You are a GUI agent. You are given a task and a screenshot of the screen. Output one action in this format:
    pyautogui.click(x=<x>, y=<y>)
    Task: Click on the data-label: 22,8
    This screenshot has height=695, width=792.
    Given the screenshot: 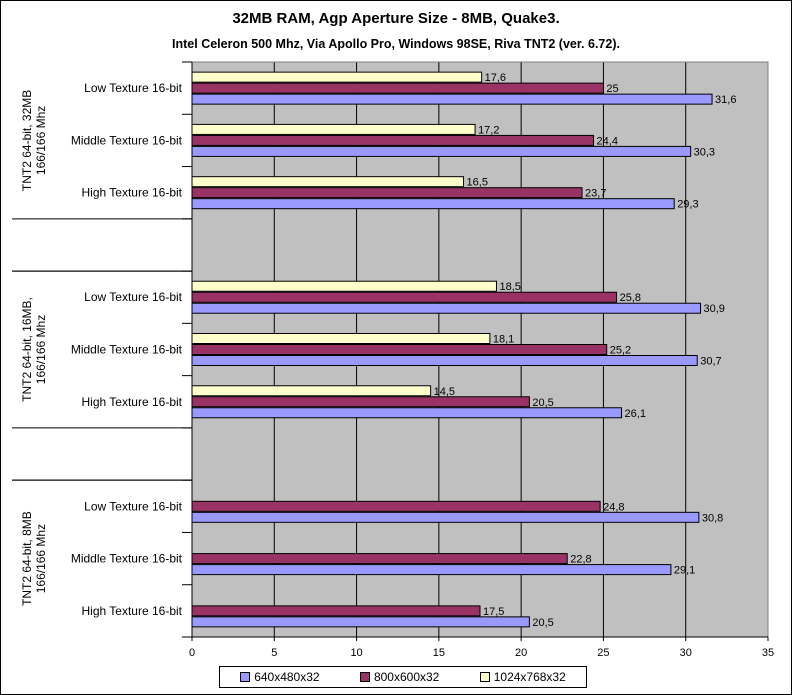 What is the action you would take?
    pyautogui.click(x=580, y=560)
    